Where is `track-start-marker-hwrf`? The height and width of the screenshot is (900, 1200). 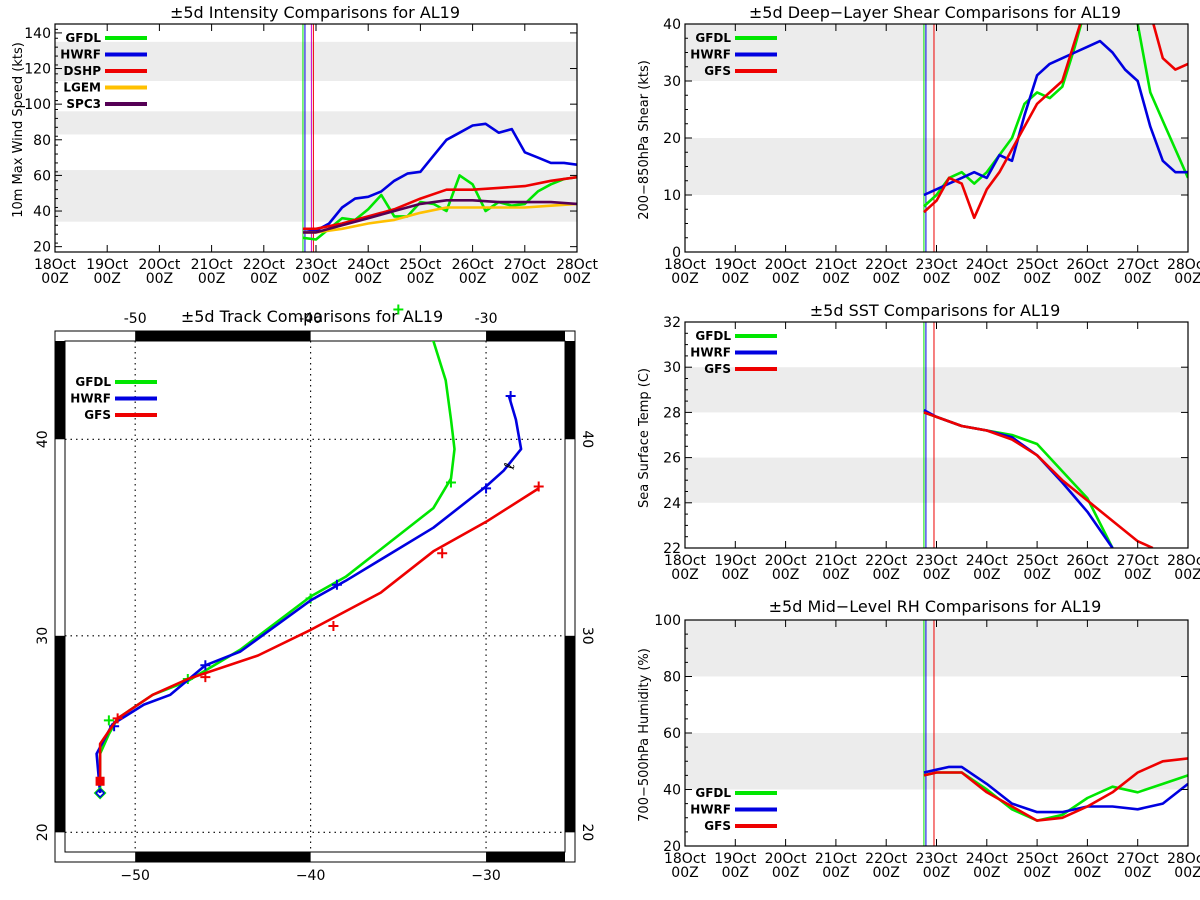 track-start-marker-hwrf is located at coordinates (100, 793).